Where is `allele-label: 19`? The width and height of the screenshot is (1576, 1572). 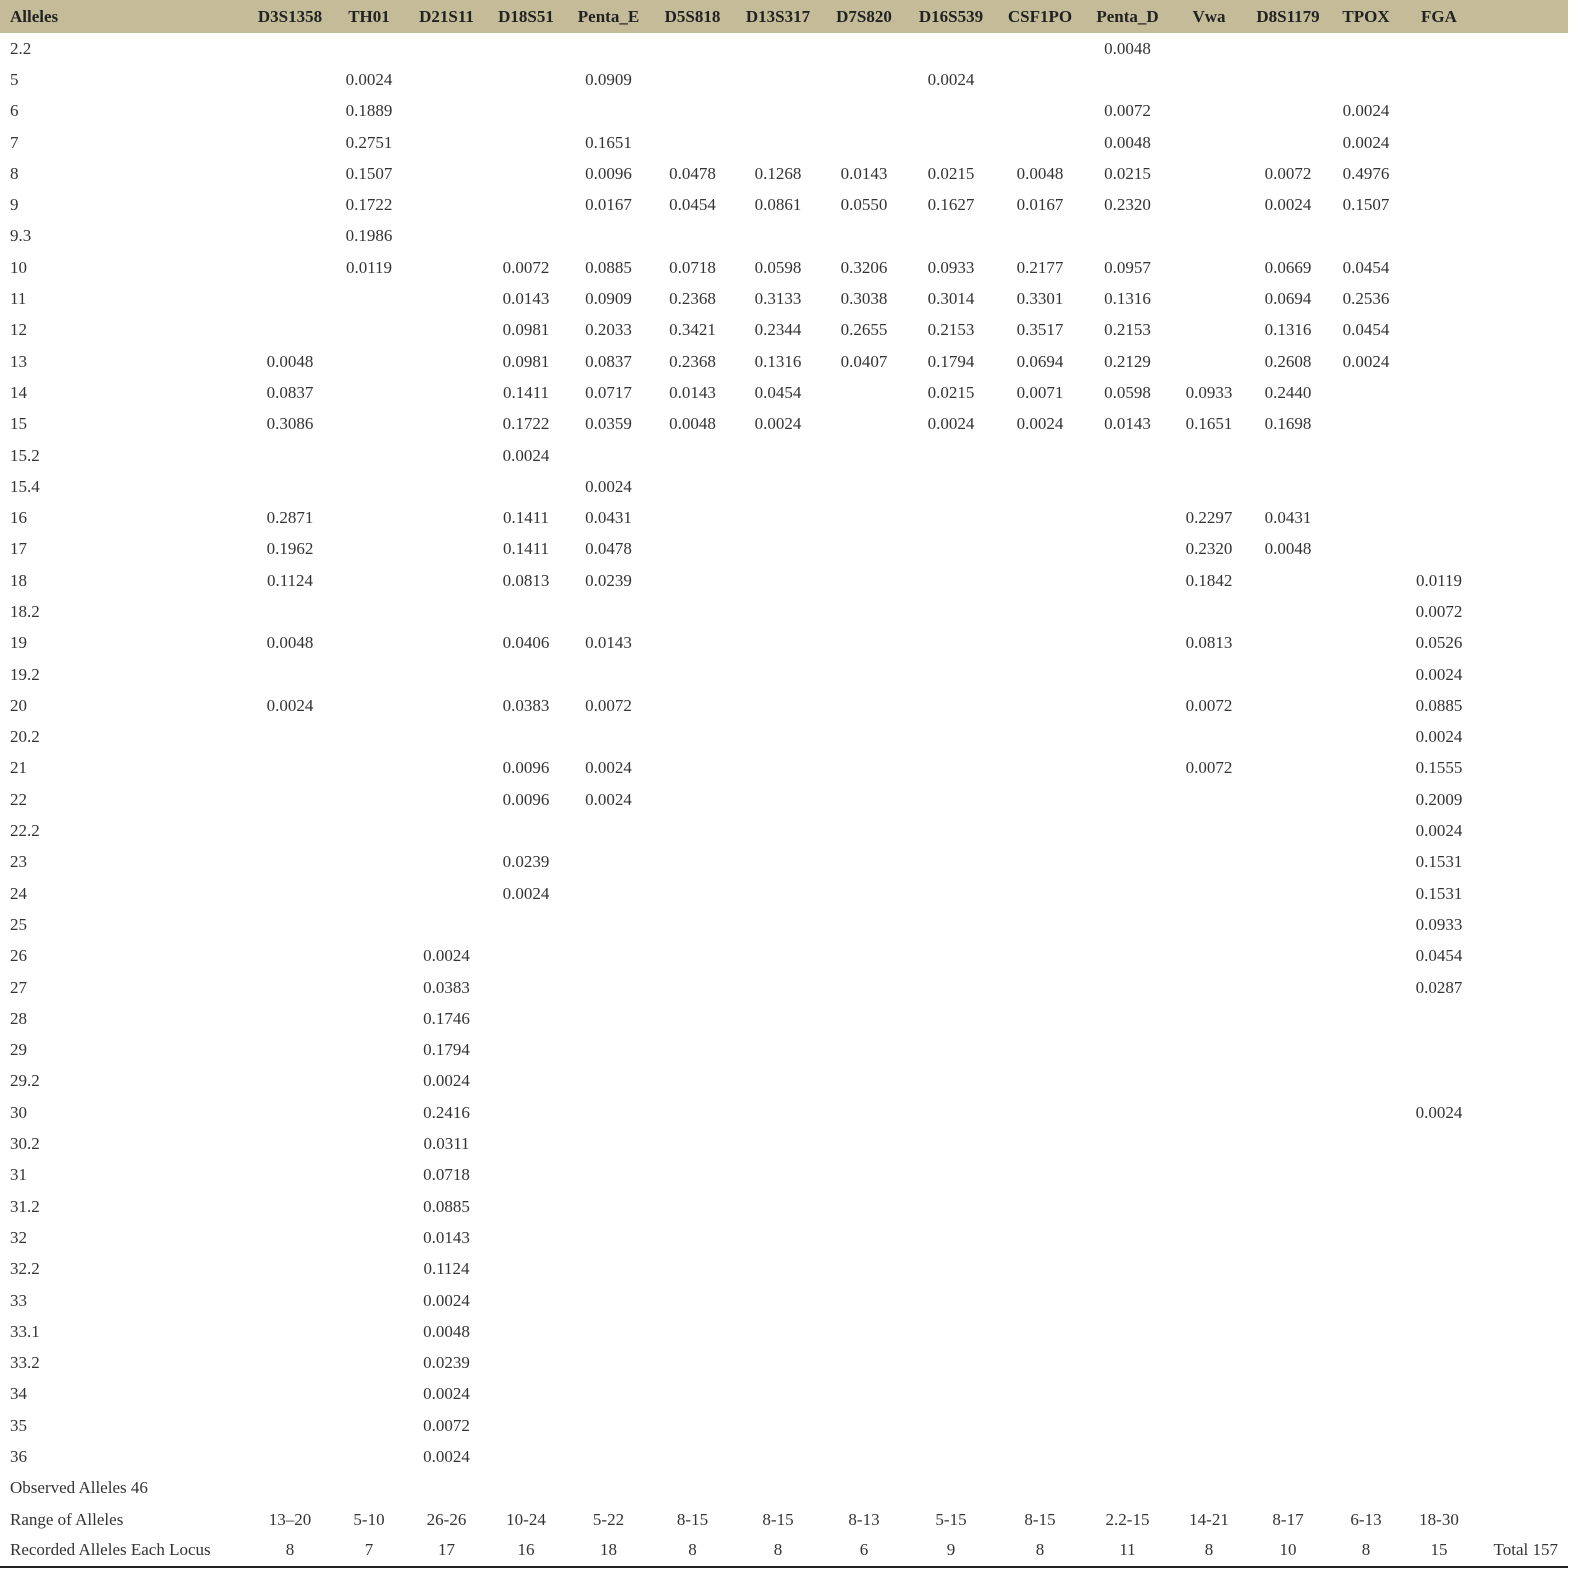 allele-label: 19 is located at coordinates (18, 643).